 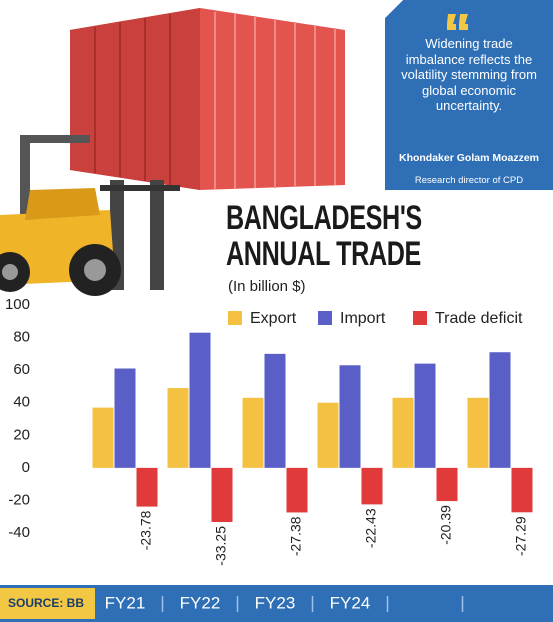 What do you see at coordinates (350, 602) in the screenshot?
I see `x-tick-label: FY24` at bounding box center [350, 602].